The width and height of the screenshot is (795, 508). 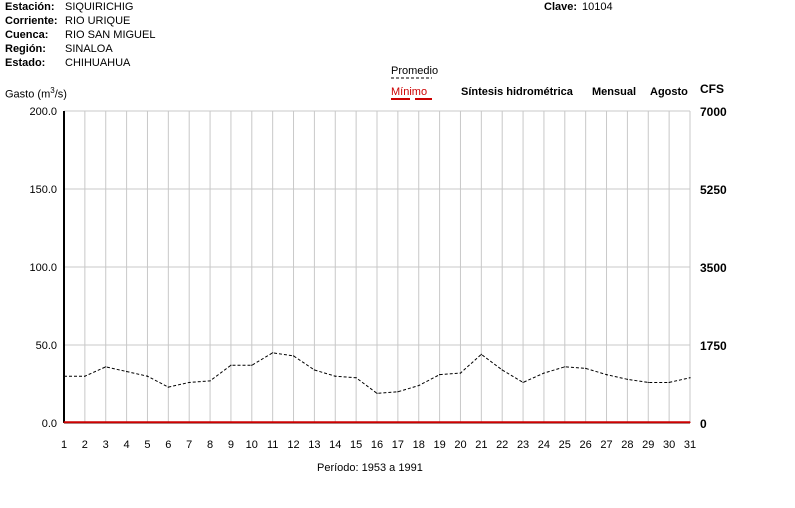 I want to click on x-tick-label: 19, so click(x=439, y=445).